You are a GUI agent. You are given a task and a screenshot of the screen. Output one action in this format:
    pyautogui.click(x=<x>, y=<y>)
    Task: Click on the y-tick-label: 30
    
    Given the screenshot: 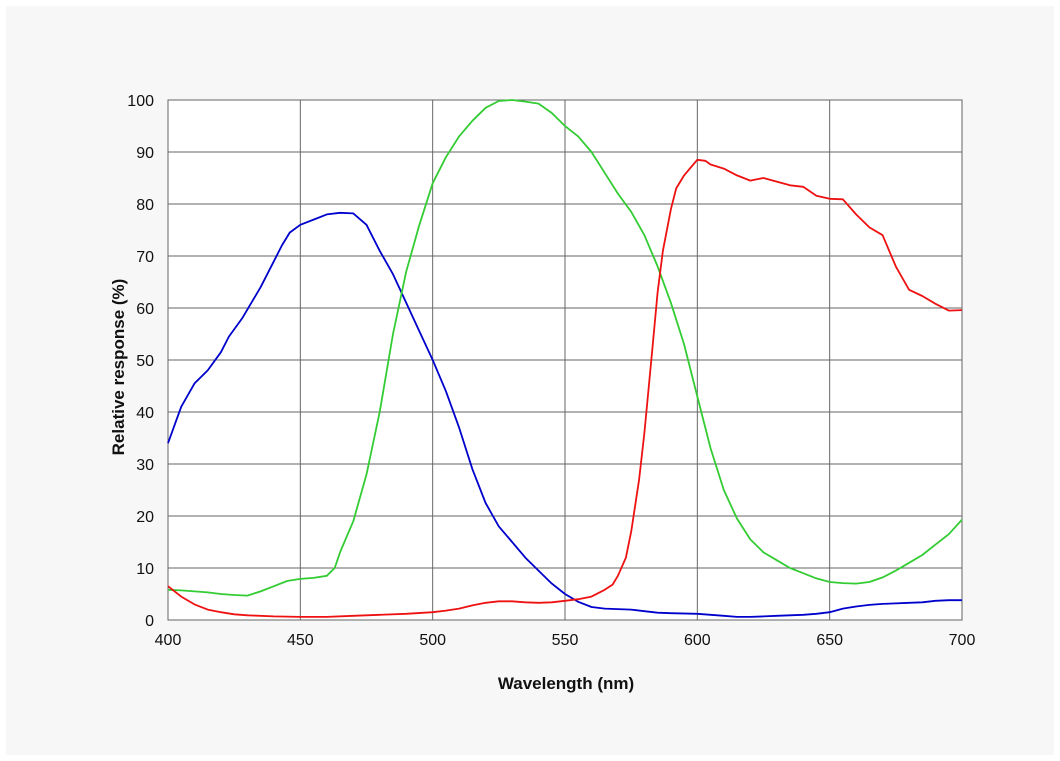 What is the action you would take?
    pyautogui.click(x=145, y=465)
    